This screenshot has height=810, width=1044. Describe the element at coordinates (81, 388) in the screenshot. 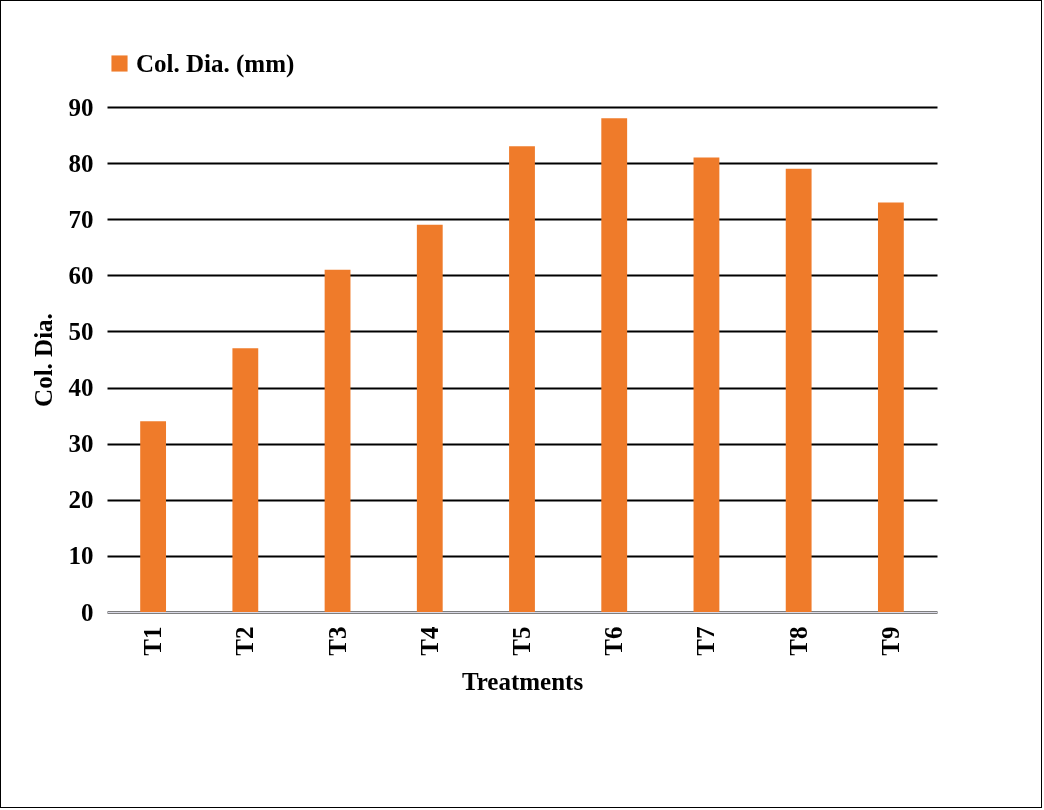

I see `y-tick-label: 40` at that location.